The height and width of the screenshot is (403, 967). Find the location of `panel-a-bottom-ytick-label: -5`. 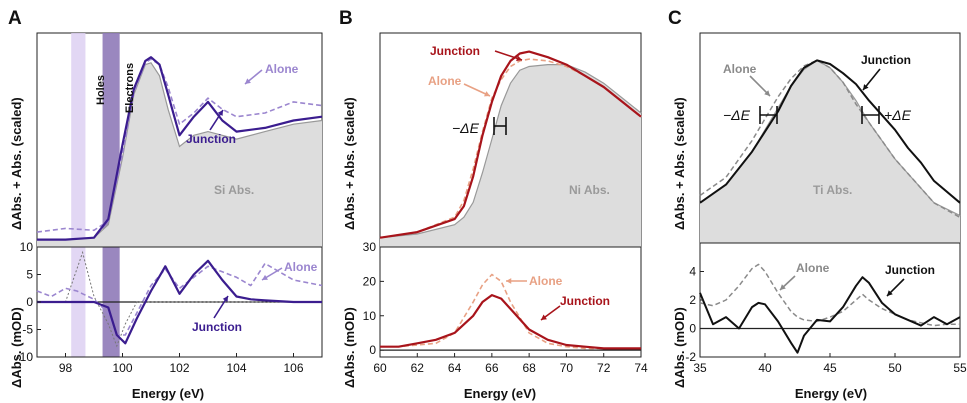

panel-a-bottom-ytick-label: -5 is located at coordinates (27, 330).